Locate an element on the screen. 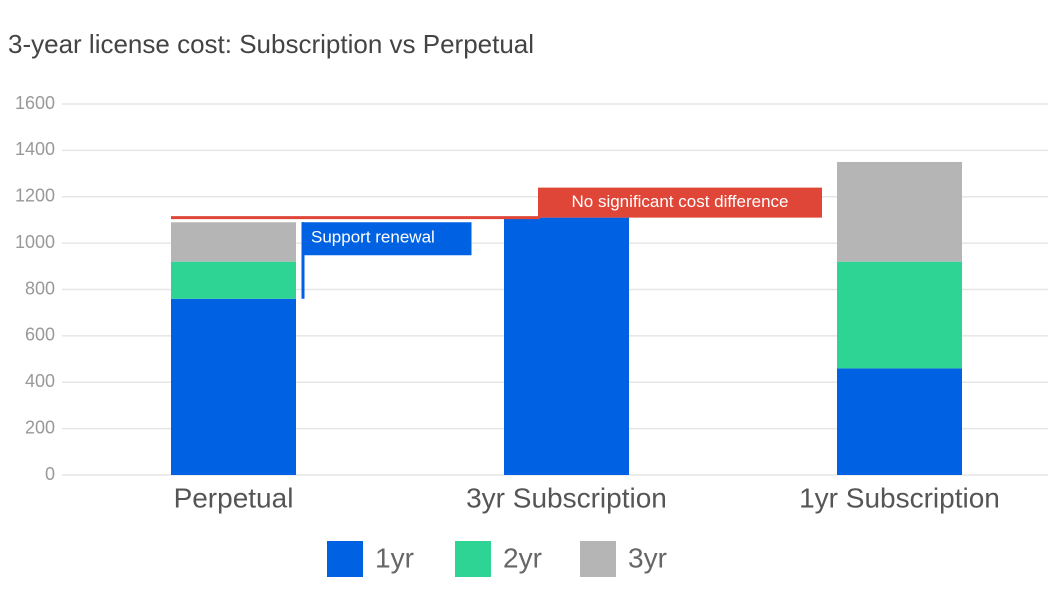 This screenshot has width=1050, height=600. y-tick-label: 1200 is located at coordinates (35, 196).